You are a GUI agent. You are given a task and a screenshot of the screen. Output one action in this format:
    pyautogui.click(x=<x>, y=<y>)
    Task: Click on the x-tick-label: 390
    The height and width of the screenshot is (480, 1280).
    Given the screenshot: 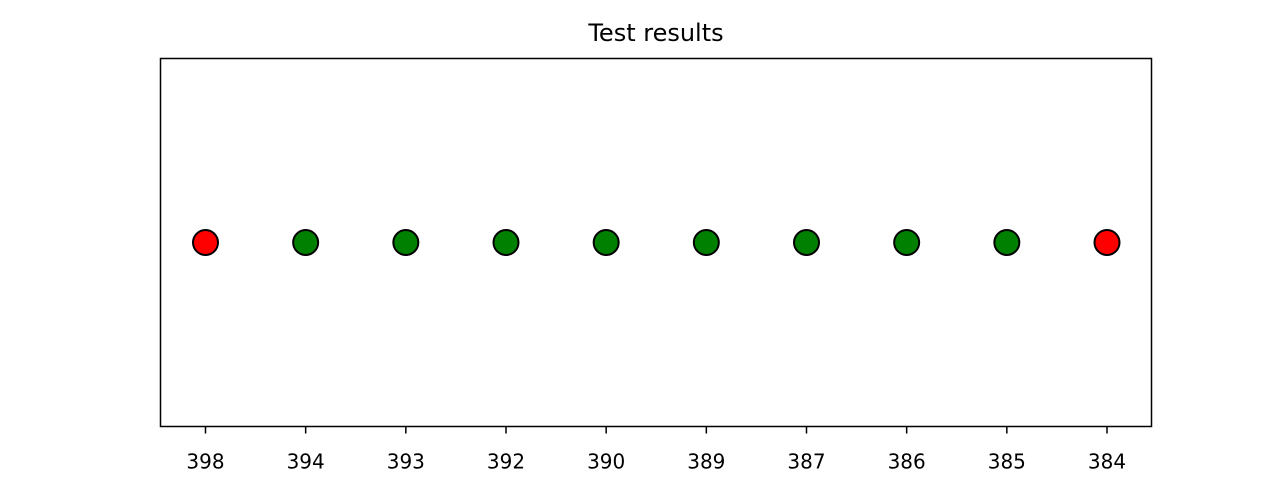 What is the action you would take?
    pyautogui.click(x=606, y=462)
    